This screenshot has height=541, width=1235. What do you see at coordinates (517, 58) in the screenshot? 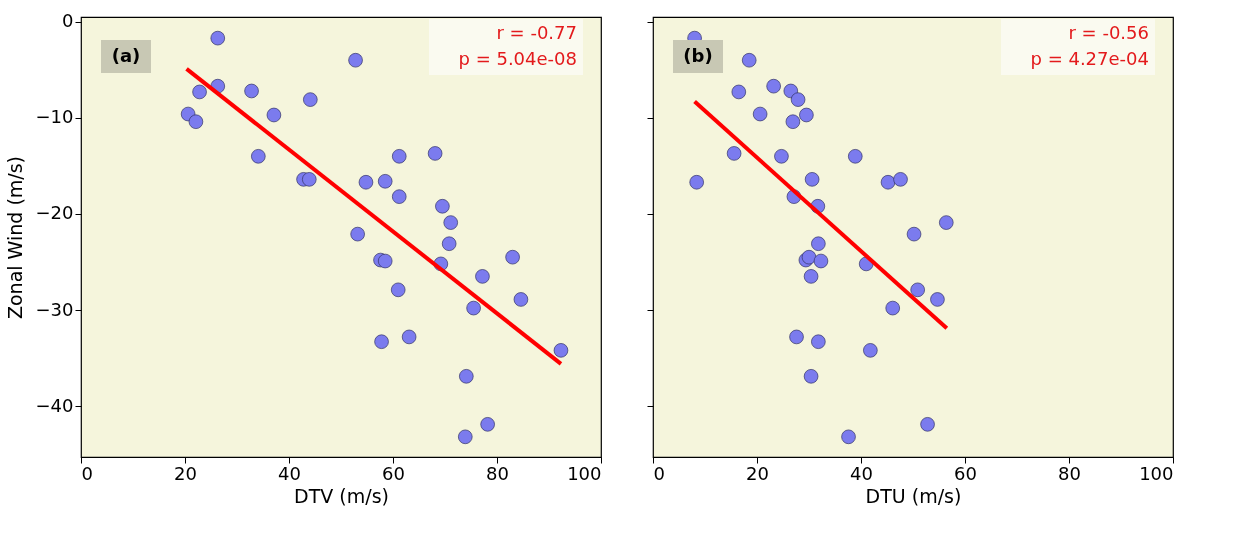
I see `annotation: p = 5.04e-08` at bounding box center [517, 58].